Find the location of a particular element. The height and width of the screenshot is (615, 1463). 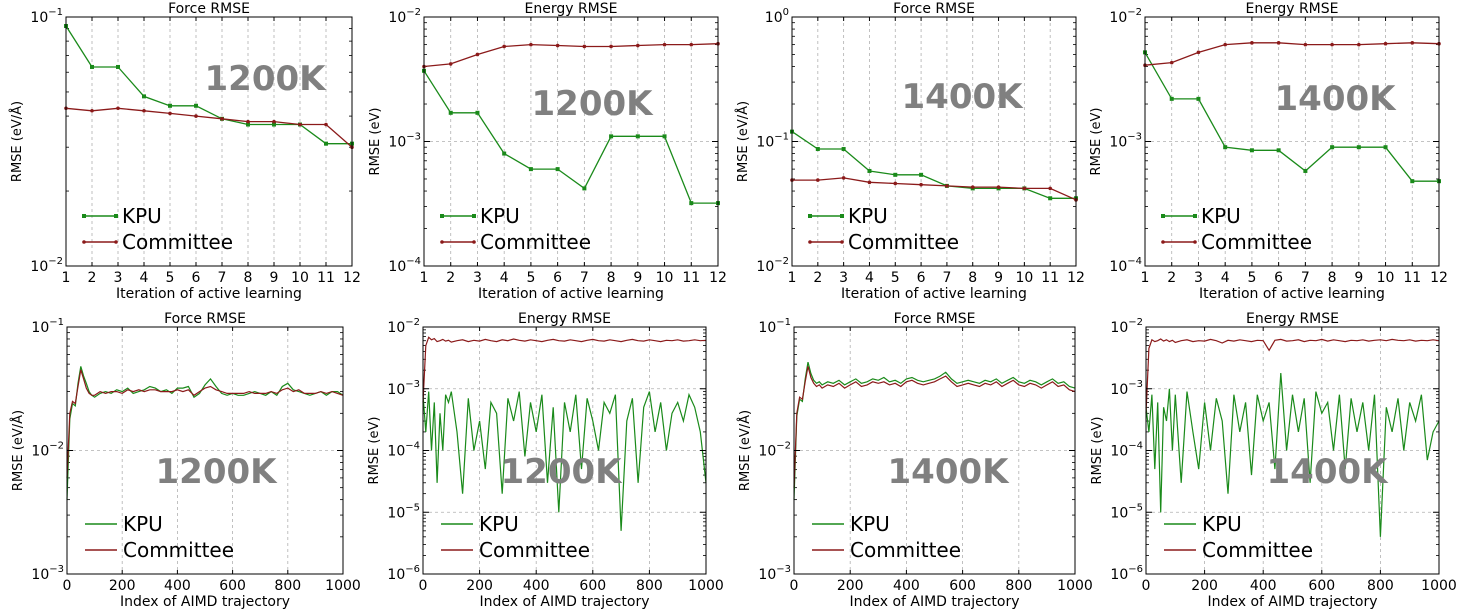

x-tick-label: 600 is located at coordinates (962, 586).